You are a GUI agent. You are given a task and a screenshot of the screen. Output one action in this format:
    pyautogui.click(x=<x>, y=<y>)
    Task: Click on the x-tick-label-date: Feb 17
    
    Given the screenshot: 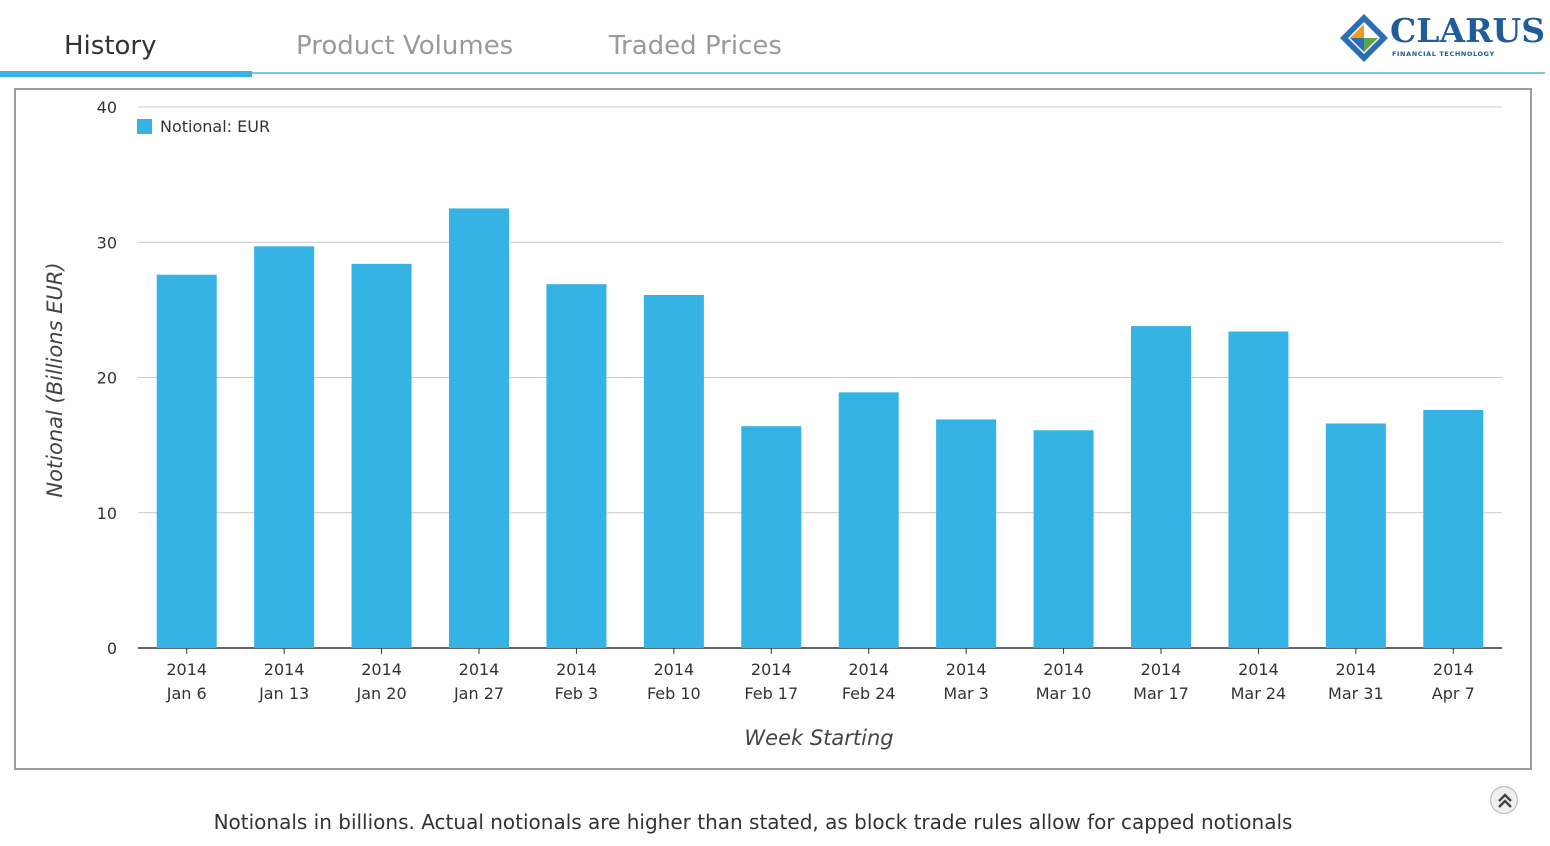 What is the action you would take?
    pyautogui.click(x=771, y=693)
    